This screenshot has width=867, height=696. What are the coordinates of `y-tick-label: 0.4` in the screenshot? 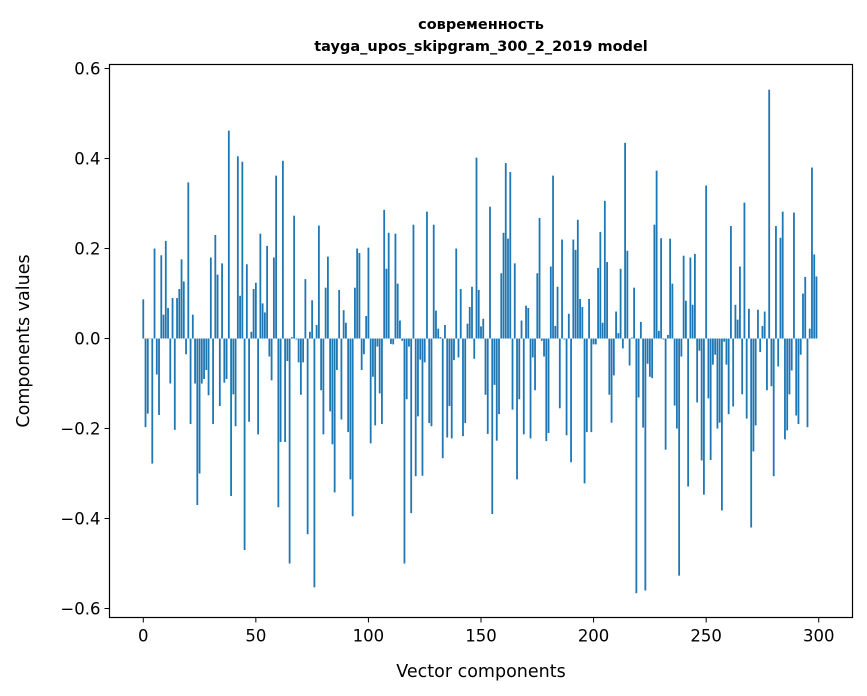 It's located at (87, 159).